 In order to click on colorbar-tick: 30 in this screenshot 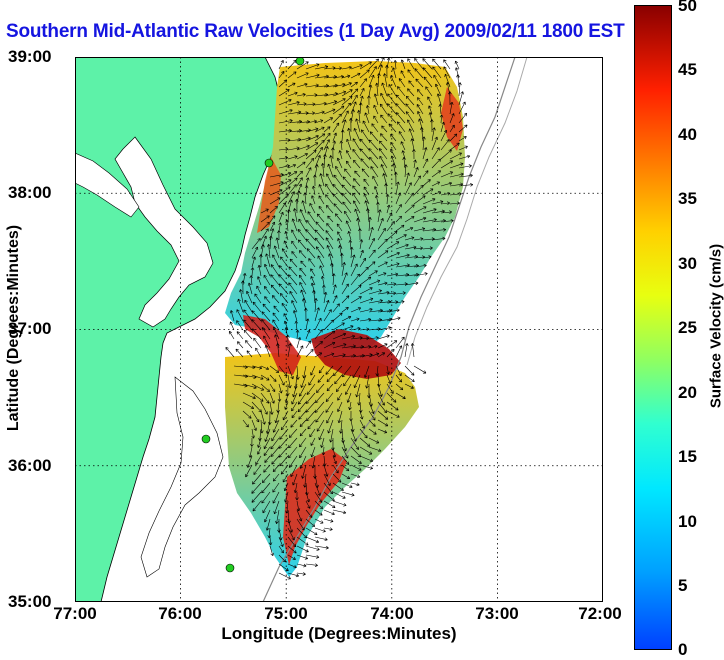, I will do `click(687, 264)`.